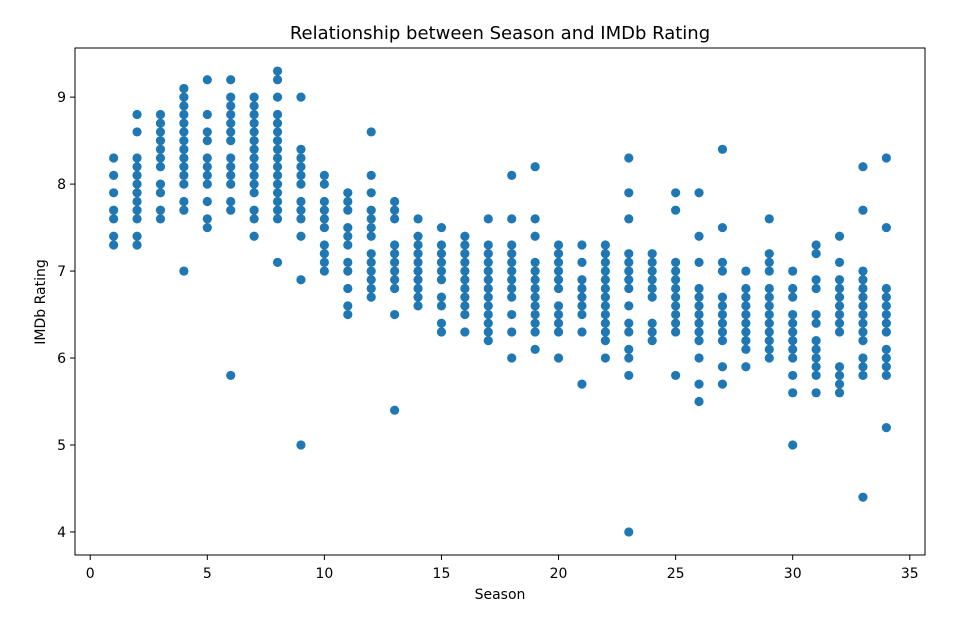 The image size is (972, 627). Describe the element at coordinates (61, 185) in the screenshot. I see `y-tick-label: 8` at that location.